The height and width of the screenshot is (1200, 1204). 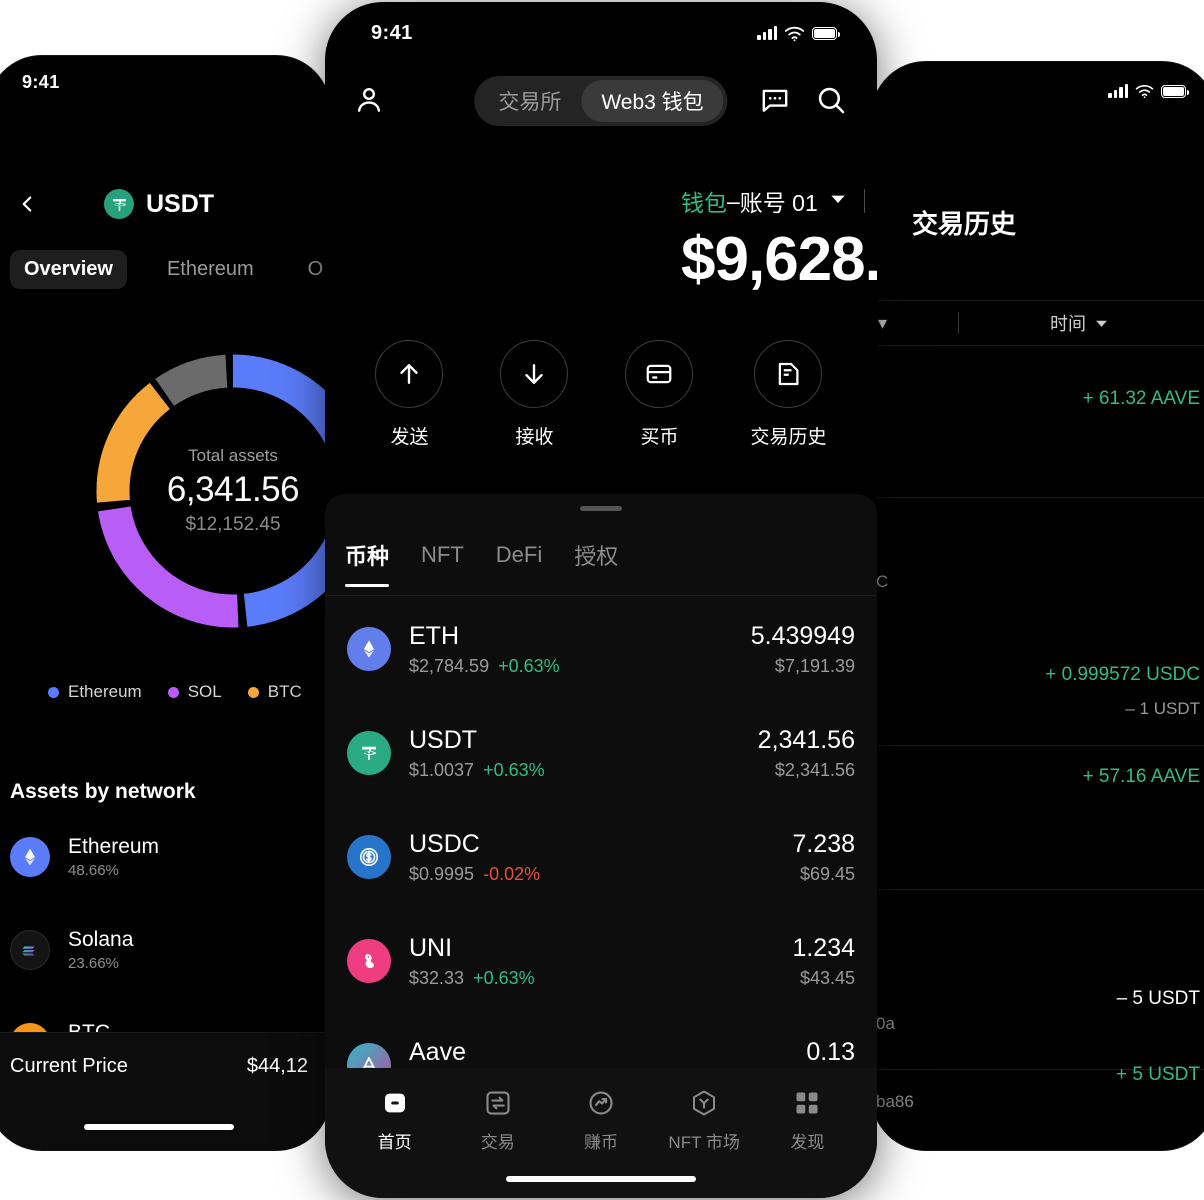 I want to click on action-receive: 接收, so click(x=534, y=394).